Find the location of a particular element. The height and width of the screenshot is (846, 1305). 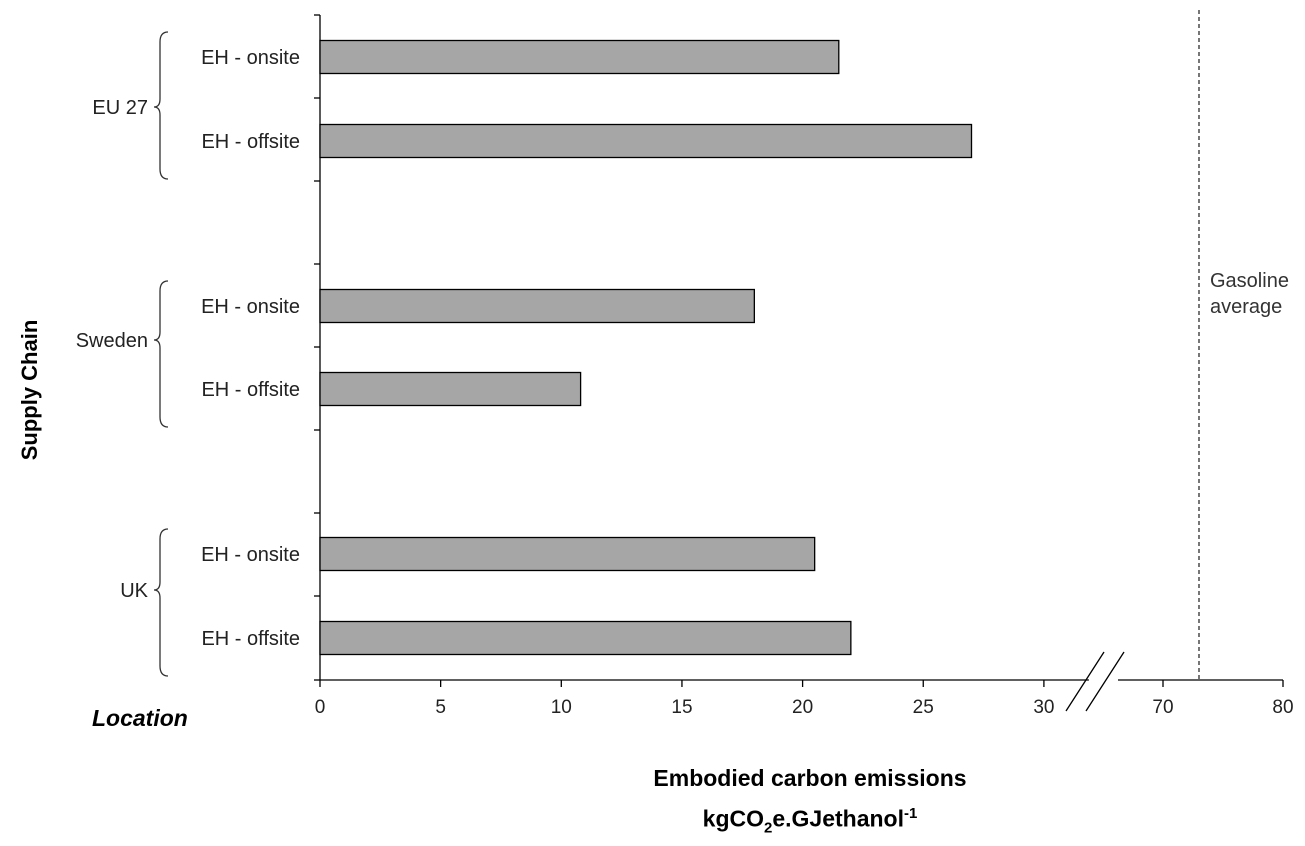

group-label: UK is located at coordinates (134, 591).